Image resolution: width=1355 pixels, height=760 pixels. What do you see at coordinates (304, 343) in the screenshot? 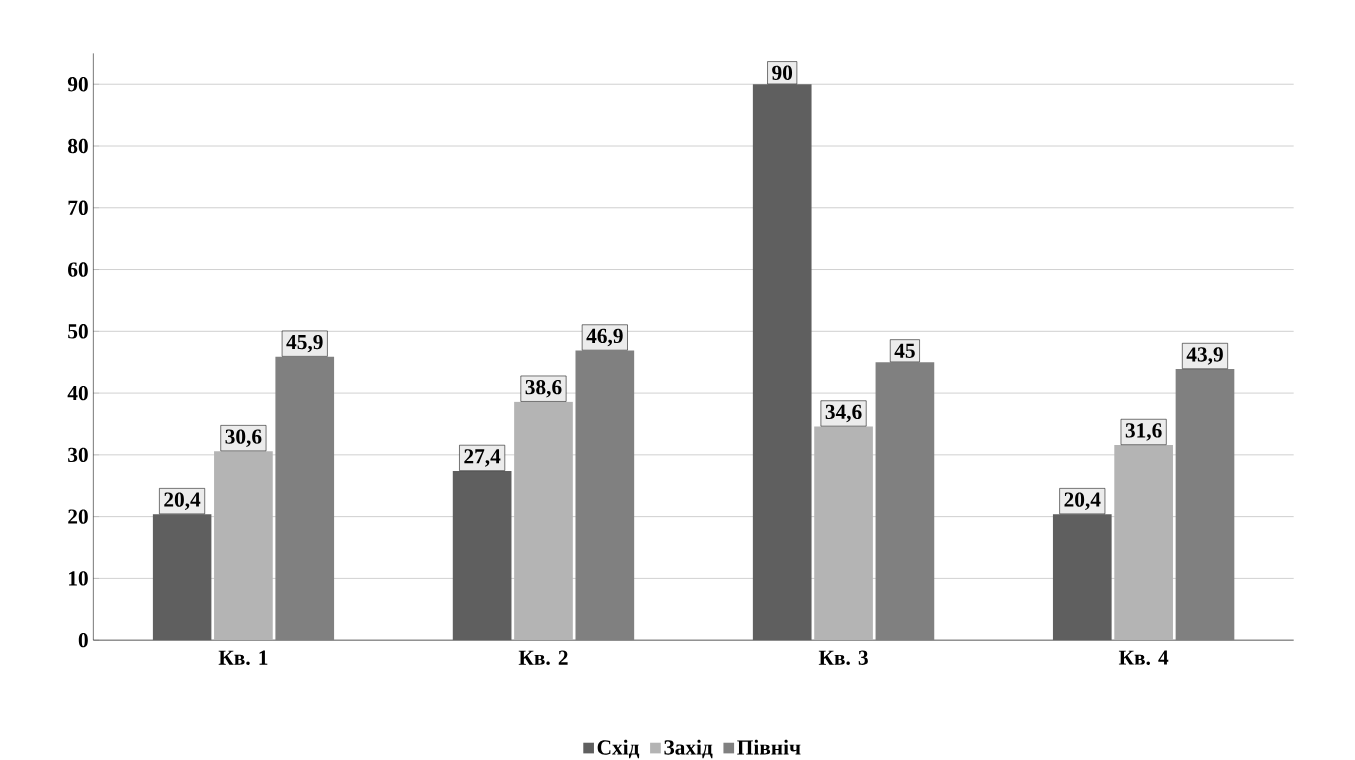
I see `data-label: 45,9` at bounding box center [304, 343].